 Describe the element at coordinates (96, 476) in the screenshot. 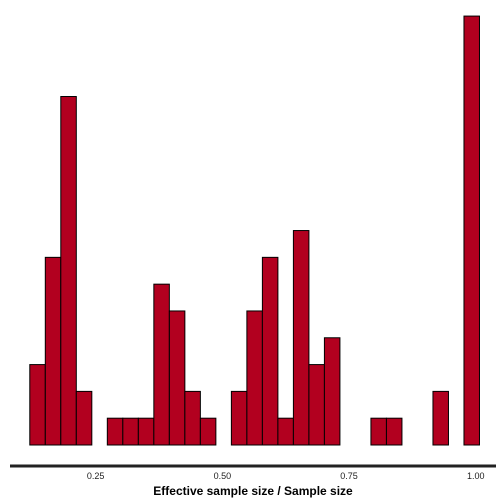

I see `x-tick-label-0: 0.25` at that location.